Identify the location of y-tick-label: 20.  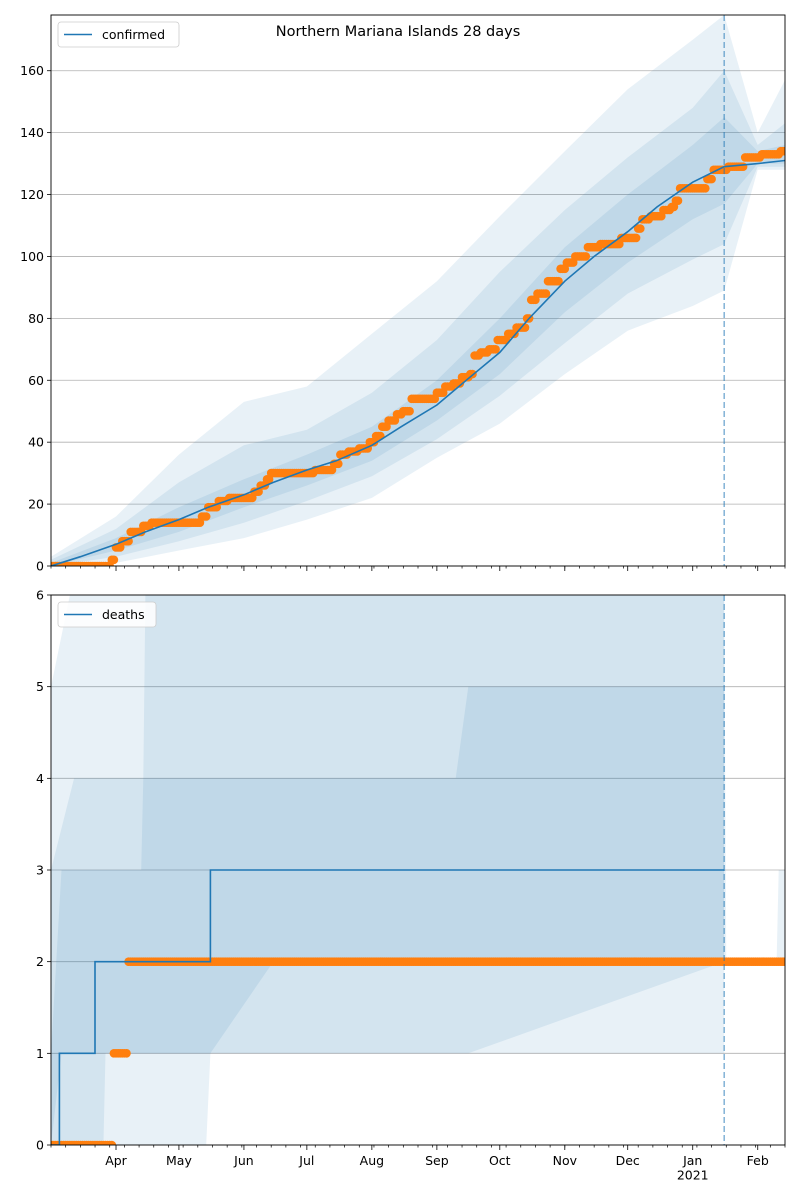
(36, 504).